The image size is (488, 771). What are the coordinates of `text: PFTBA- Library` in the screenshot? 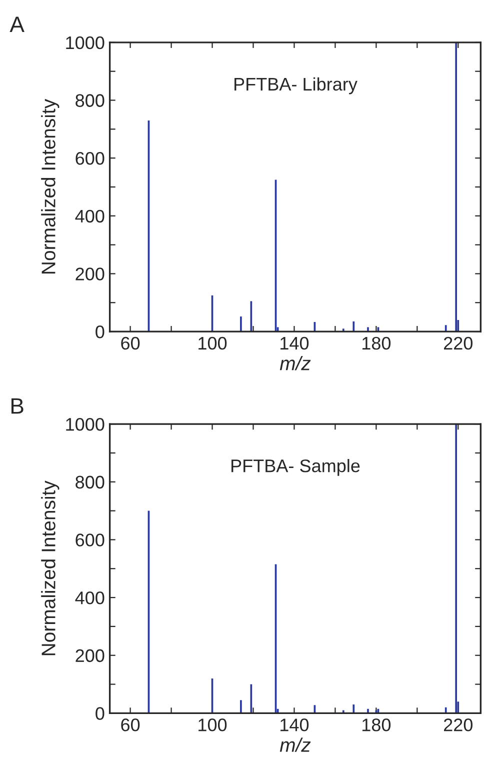 It's located at (296, 85).